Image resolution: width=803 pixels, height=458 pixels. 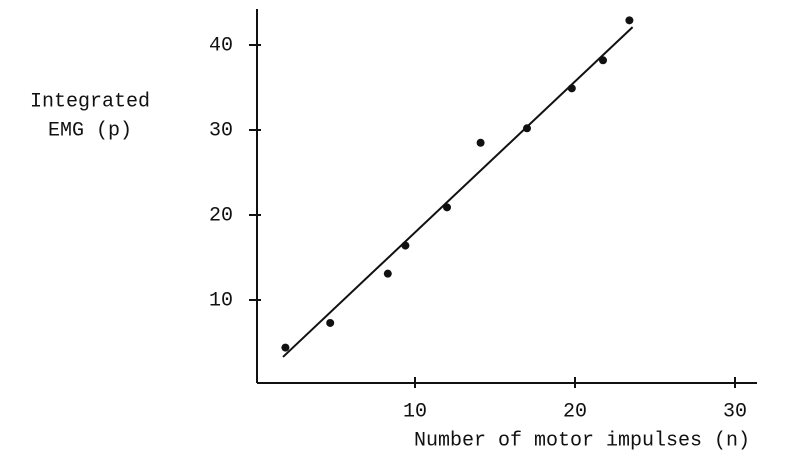 I want to click on y-axis-label: EMG (p), so click(x=90, y=130).